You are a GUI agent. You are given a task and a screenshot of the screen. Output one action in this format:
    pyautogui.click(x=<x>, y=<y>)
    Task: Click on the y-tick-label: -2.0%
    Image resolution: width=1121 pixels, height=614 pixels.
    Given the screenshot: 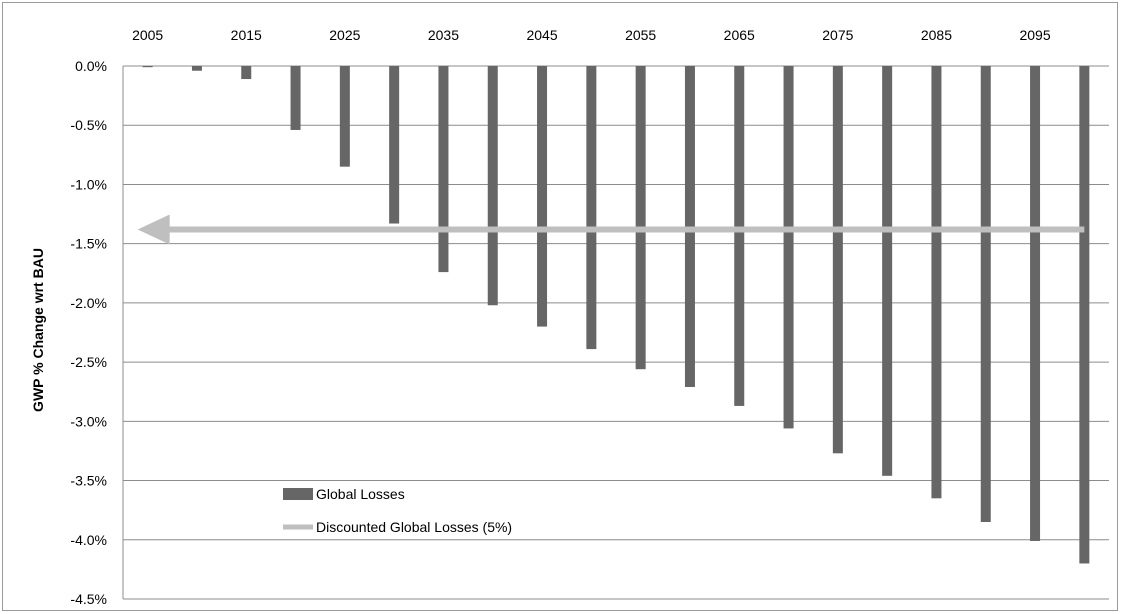 What is the action you would take?
    pyautogui.click(x=88, y=303)
    